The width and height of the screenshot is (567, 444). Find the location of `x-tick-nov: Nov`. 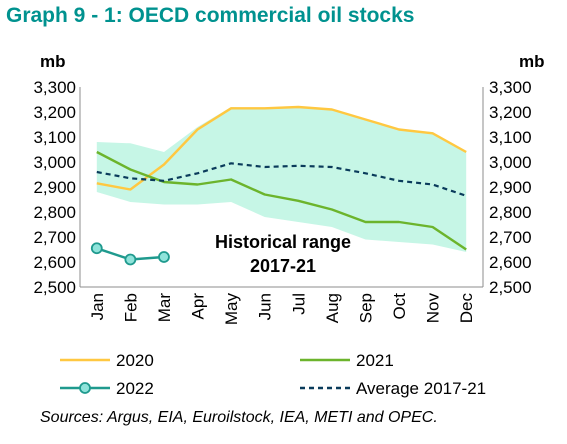

x-tick-nov: Nov is located at coordinates (433, 308).